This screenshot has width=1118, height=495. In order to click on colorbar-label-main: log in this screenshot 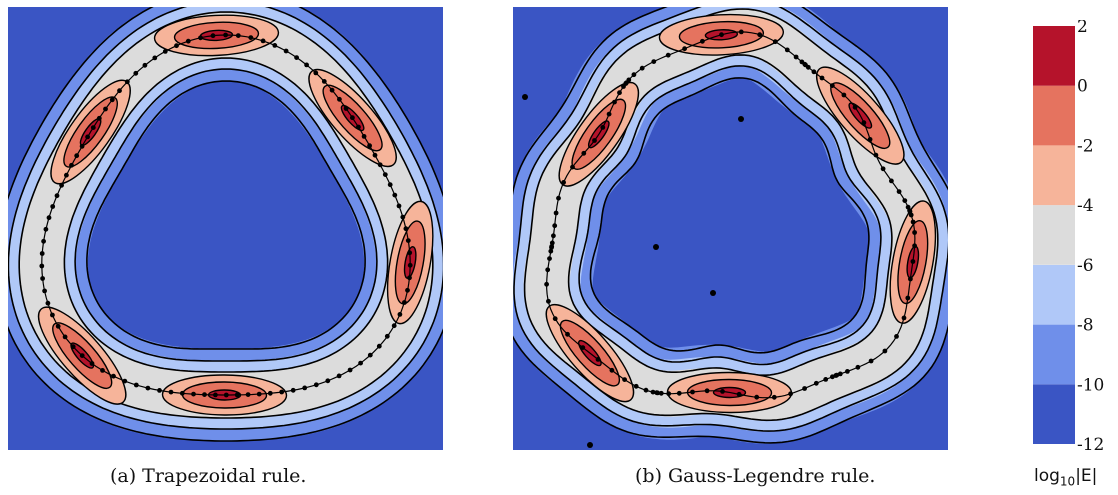, I will do `click(1047, 476)`.